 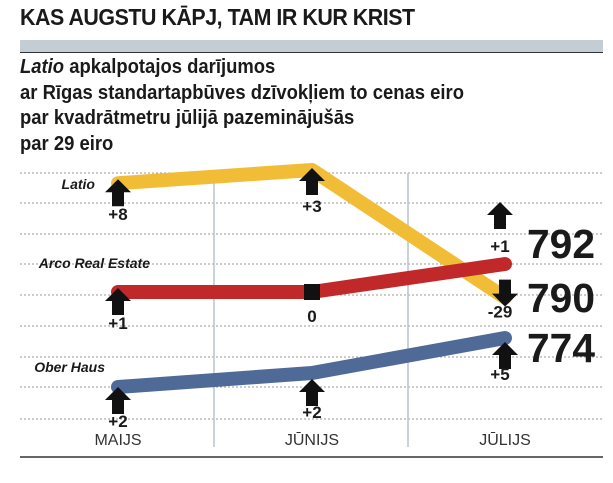 I want to click on series-line, so click(x=311, y=362).